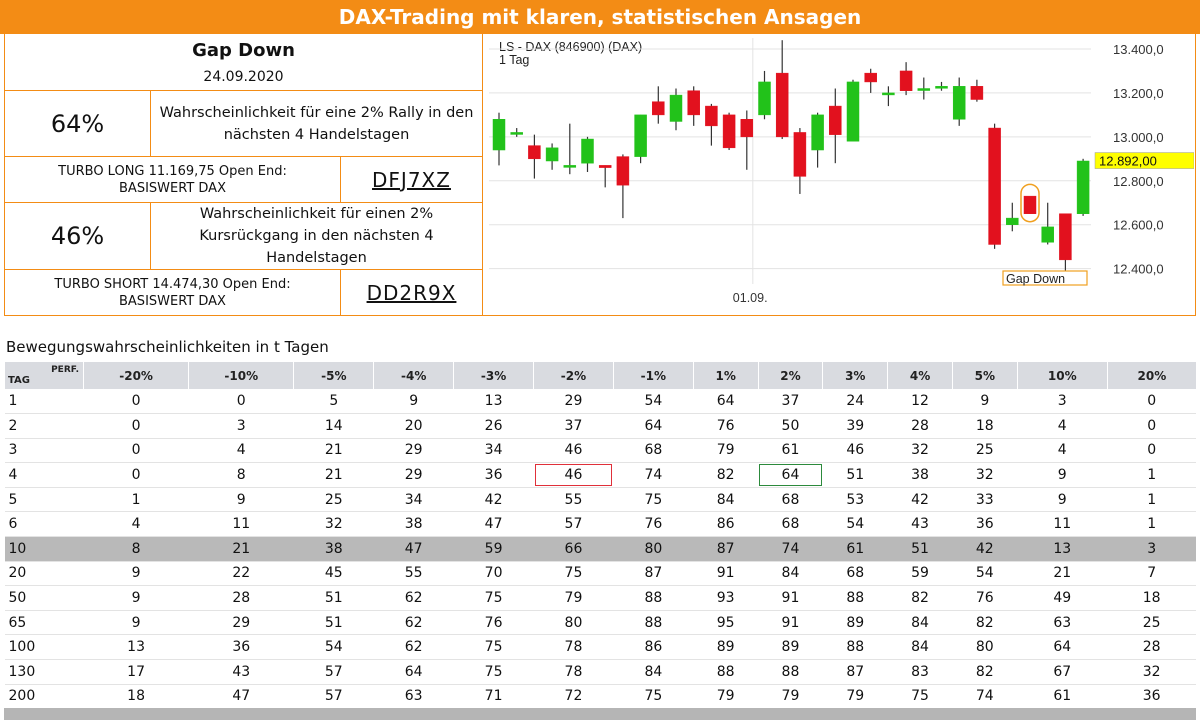  I want to click on probability-cell: 17, so click(136, 672).